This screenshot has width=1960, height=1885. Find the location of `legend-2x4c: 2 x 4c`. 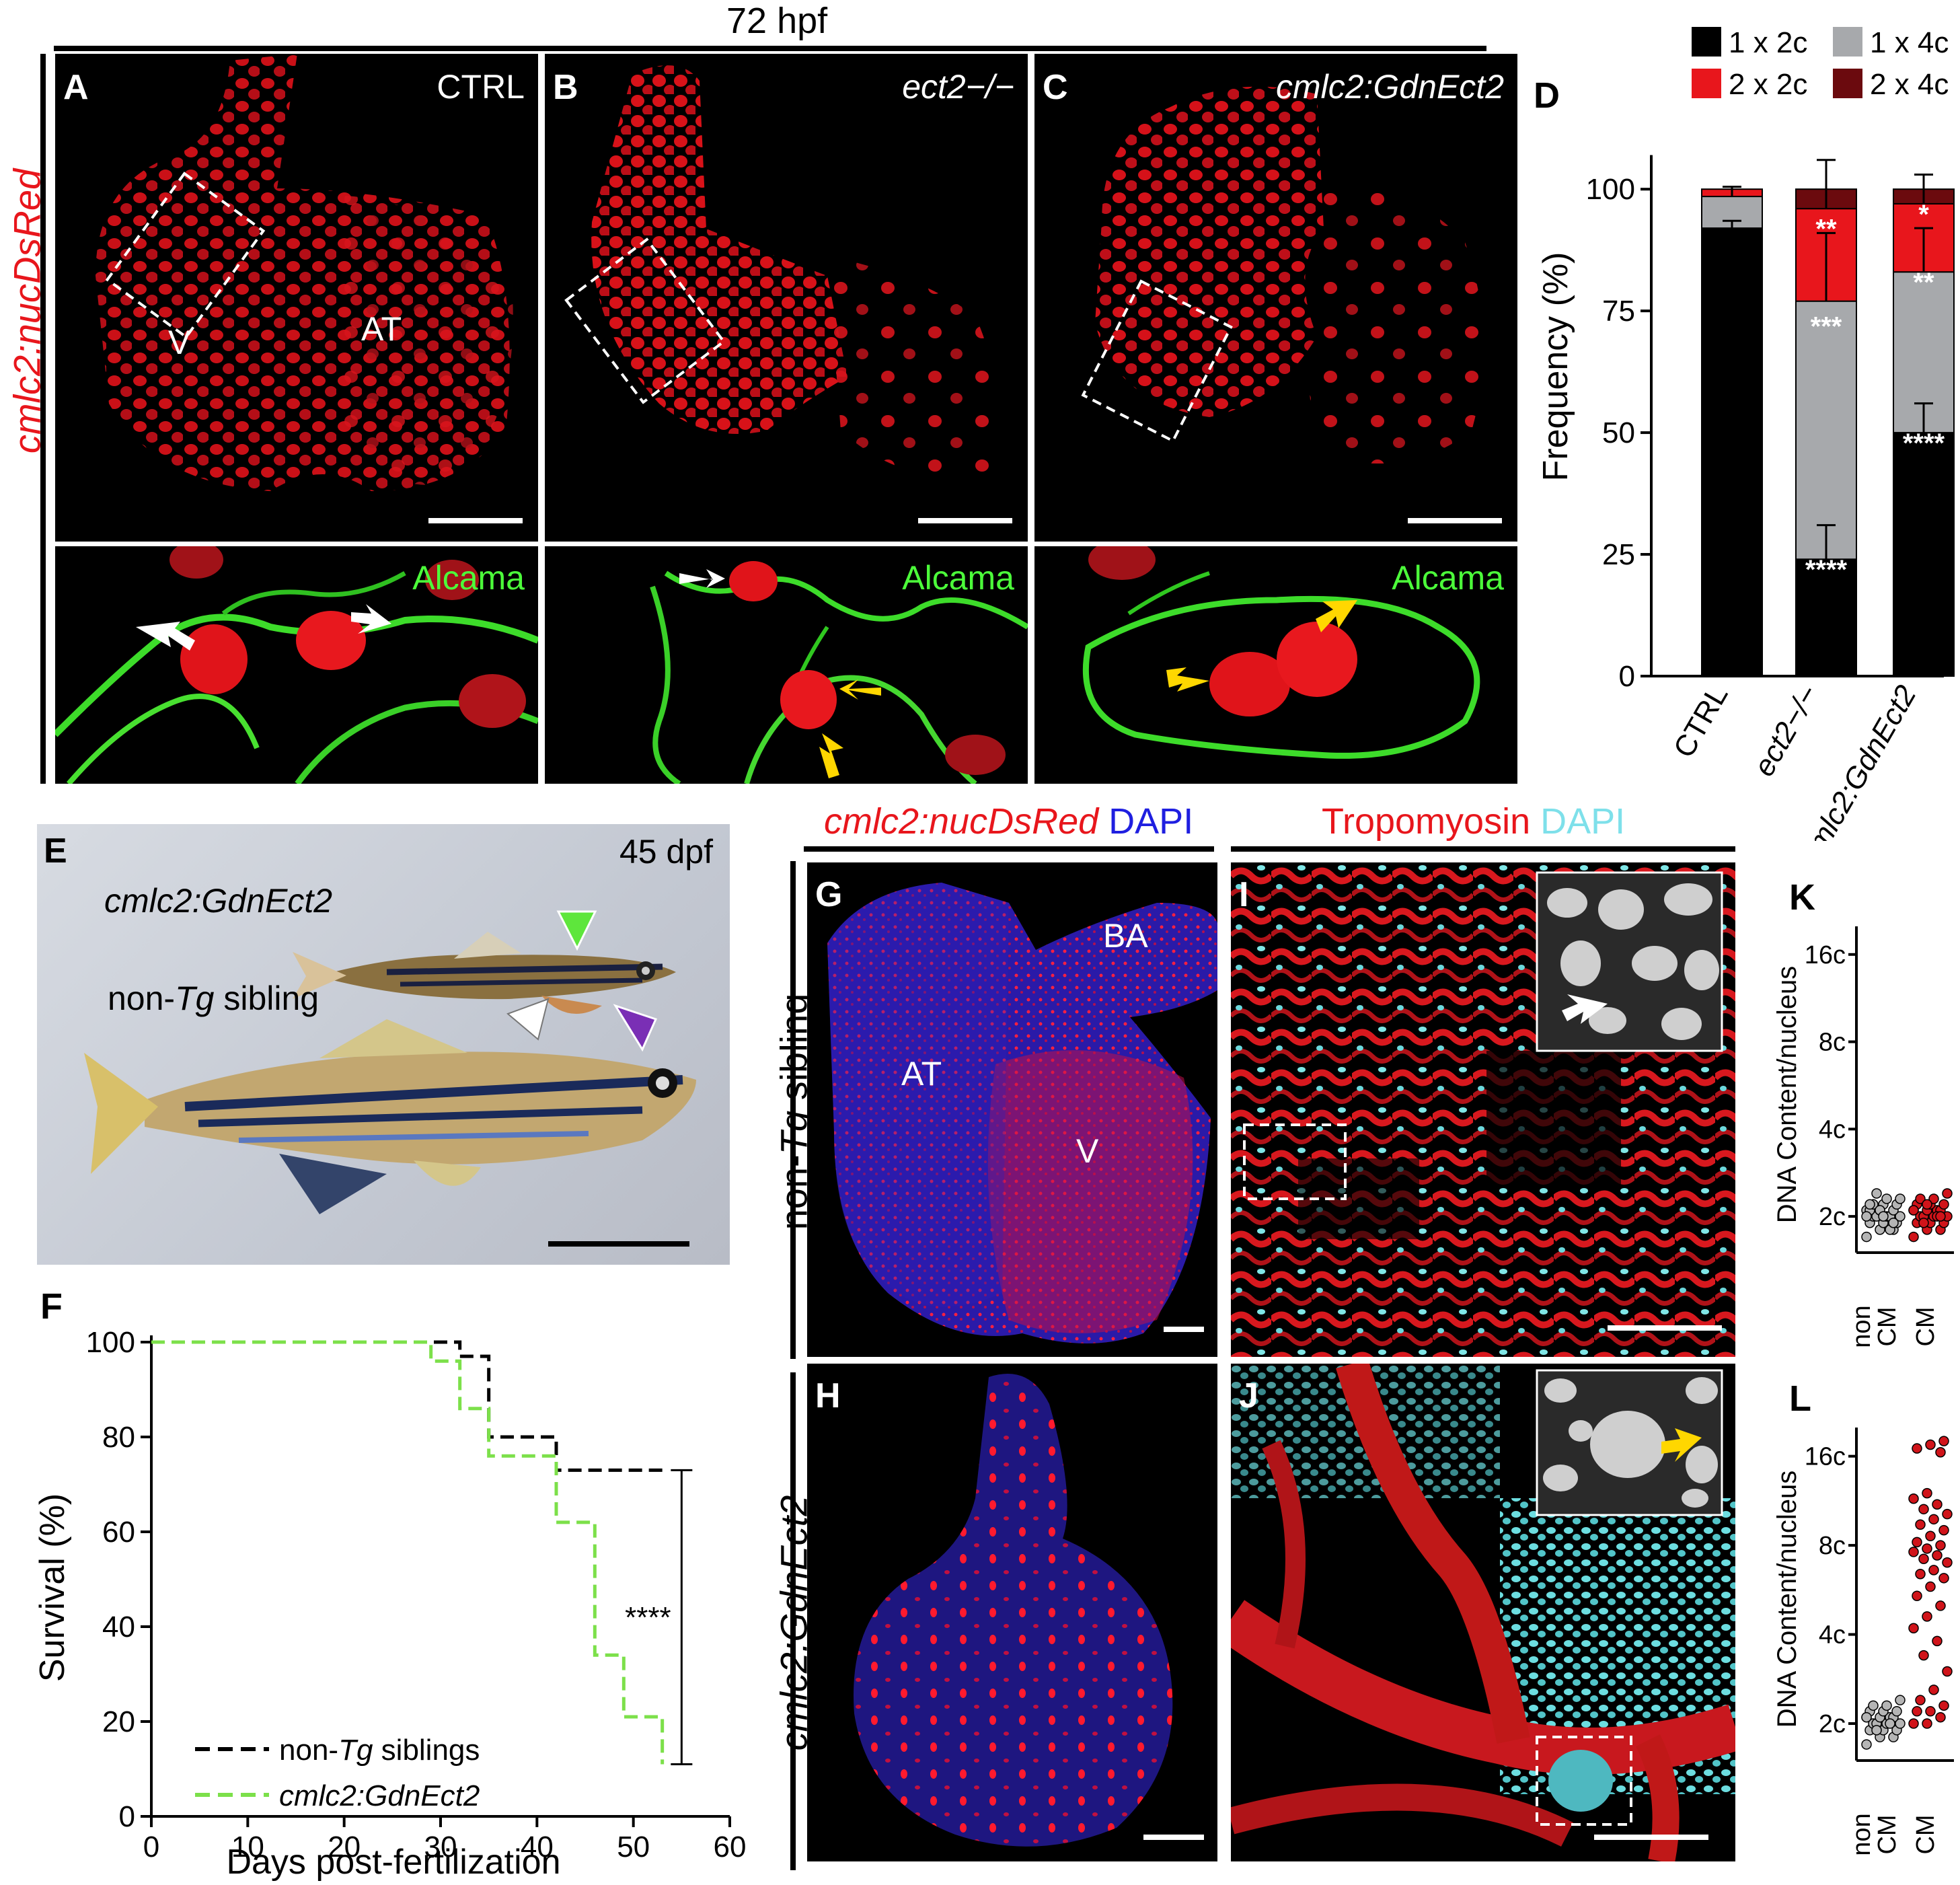

legend-2x4c: 2 x 4c is located at coordinates (1909, 84).